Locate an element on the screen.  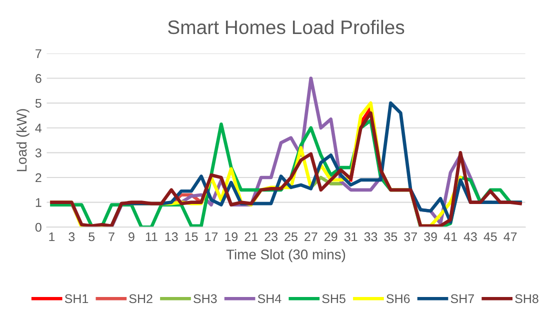
y-tick-label: 5 is located at coordinates (38, 103).